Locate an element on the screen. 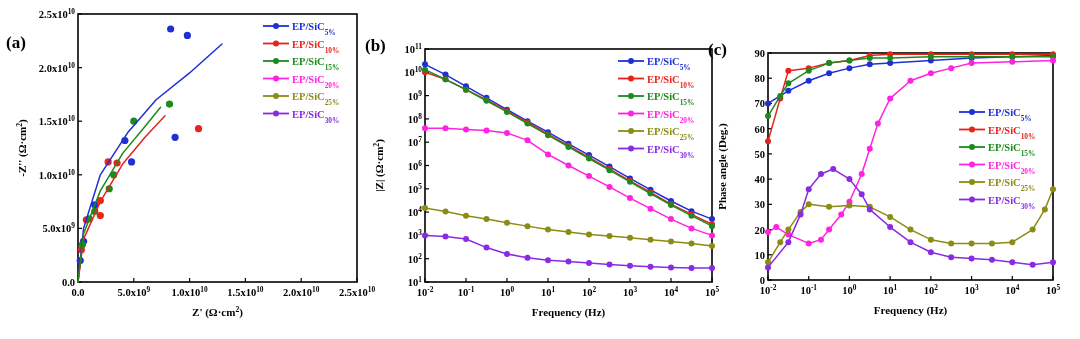 The width and height of the screenshot is (1080, 339). y-tick-label: 1.0x10$^{10}$ is located at coordinates (57, 174).